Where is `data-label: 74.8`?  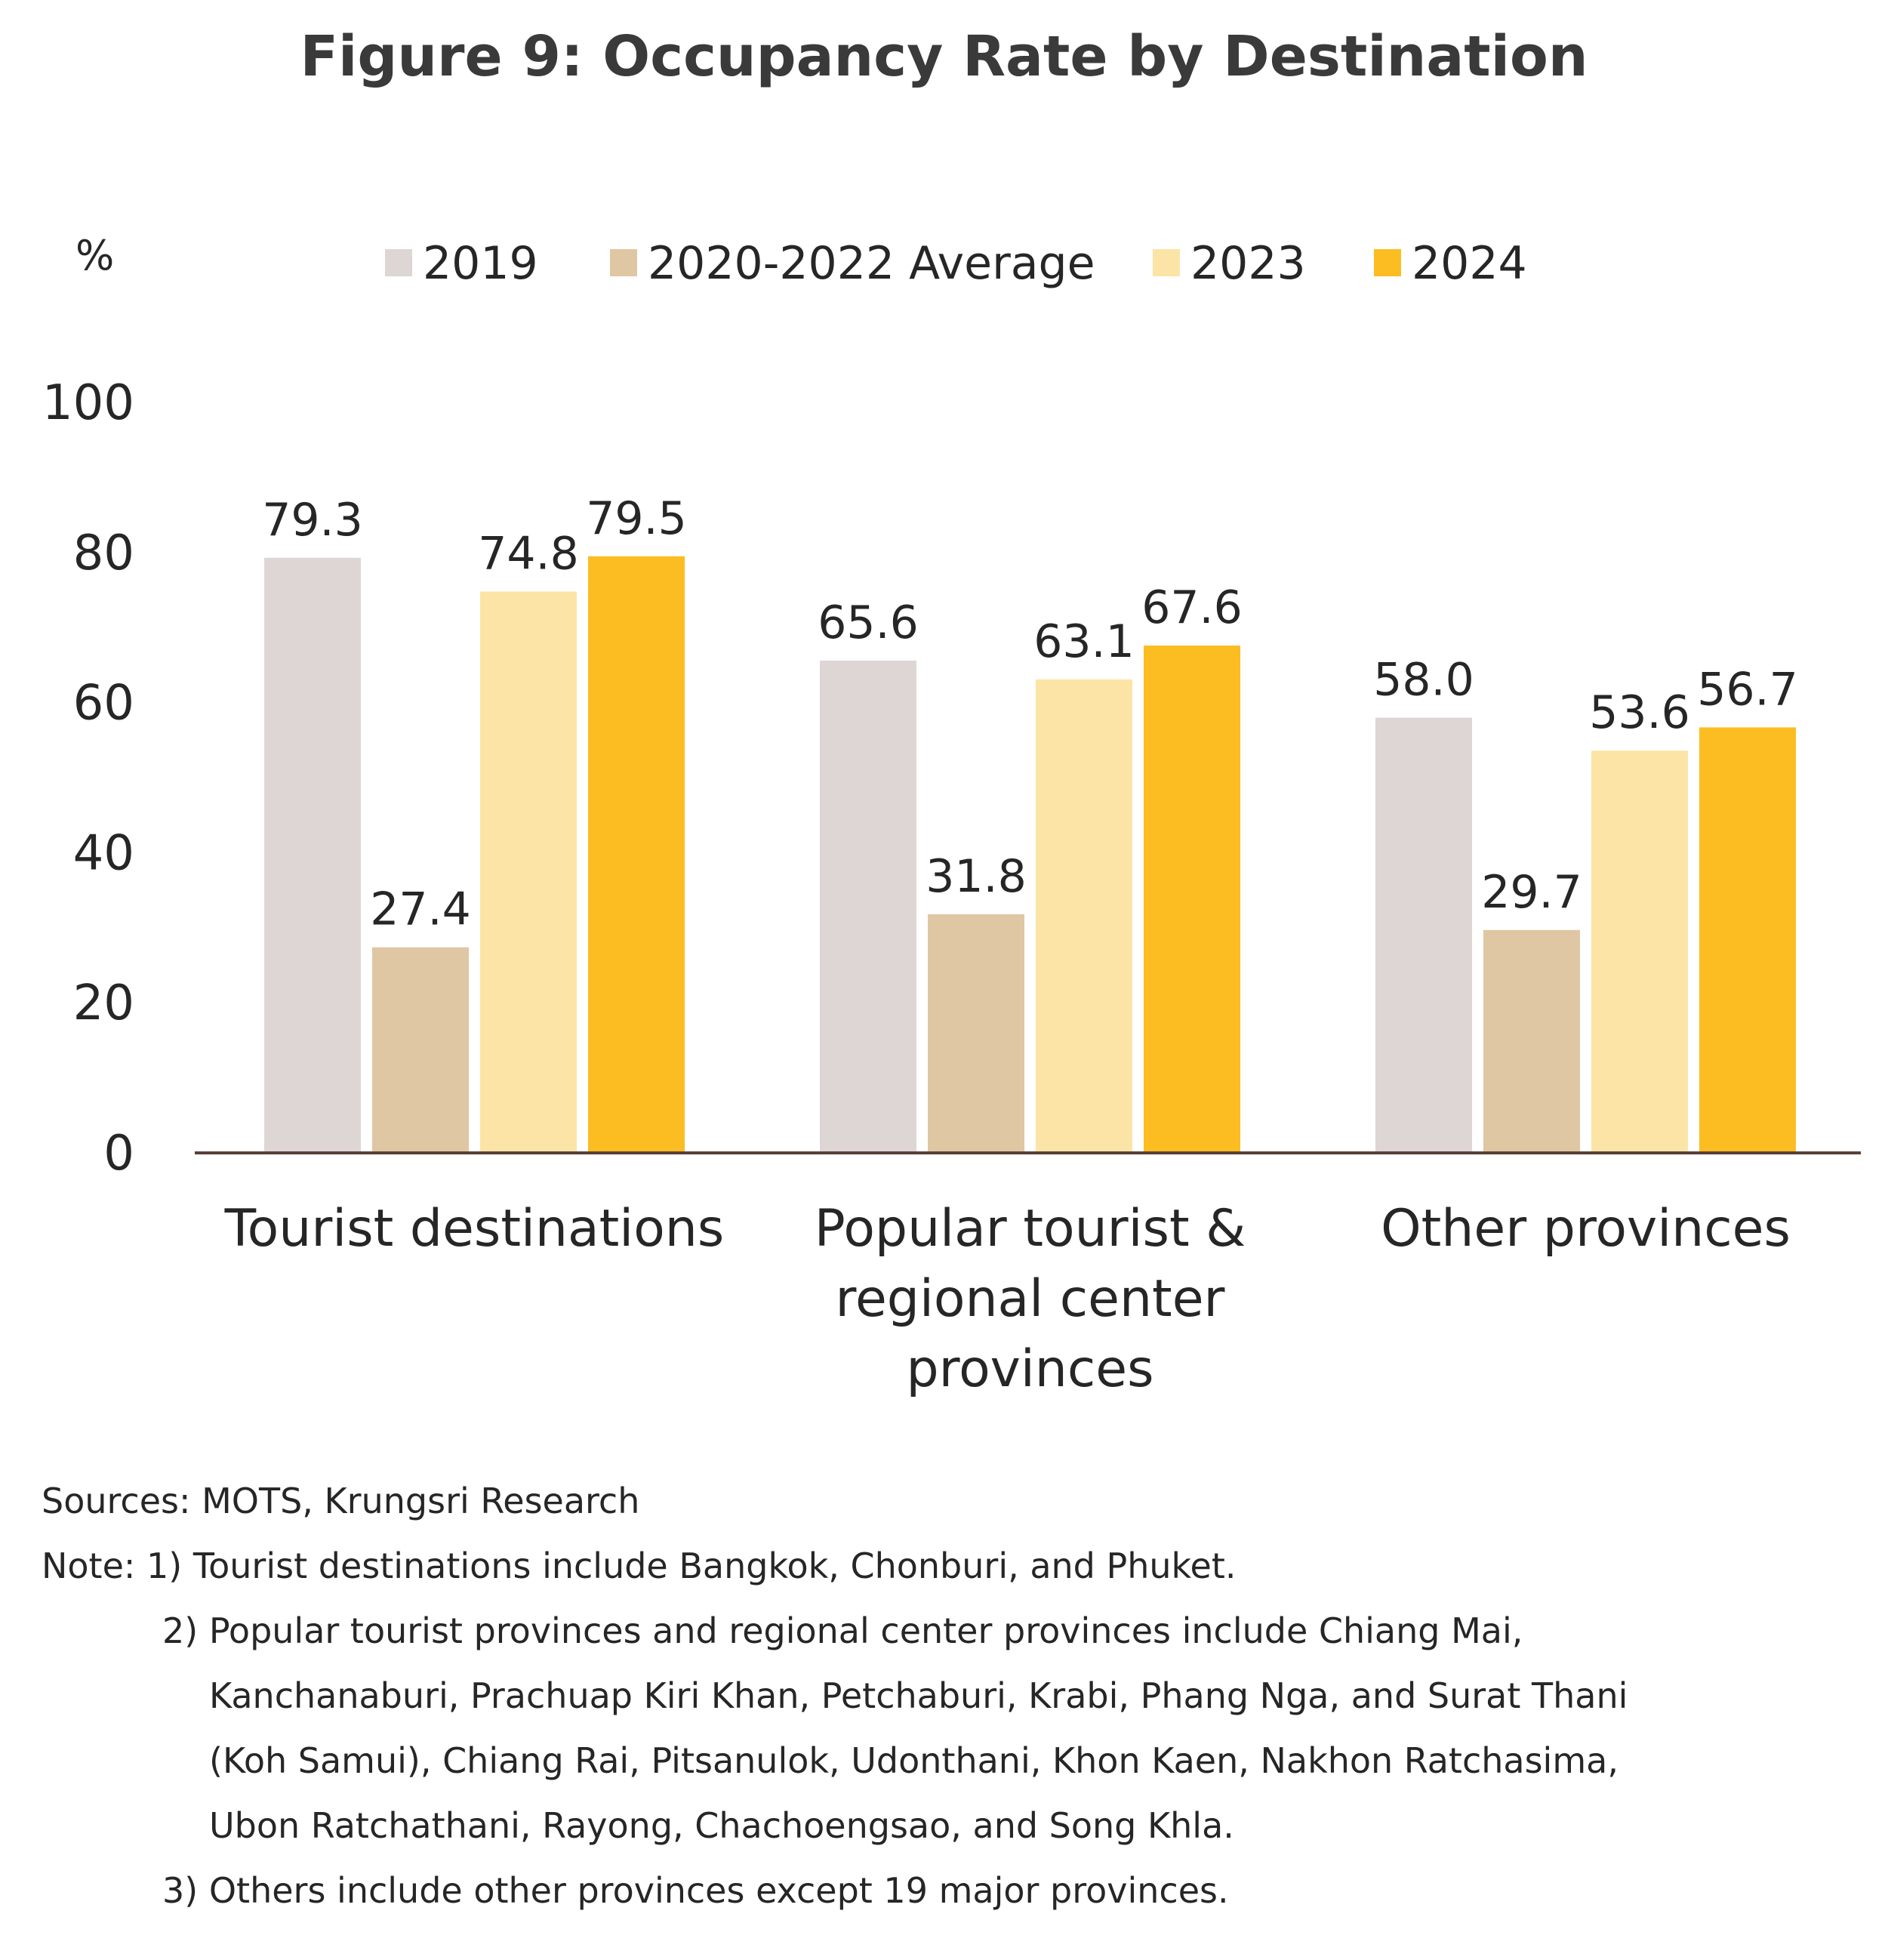 data-label: 74.8 is located at coordinates (528, 553).